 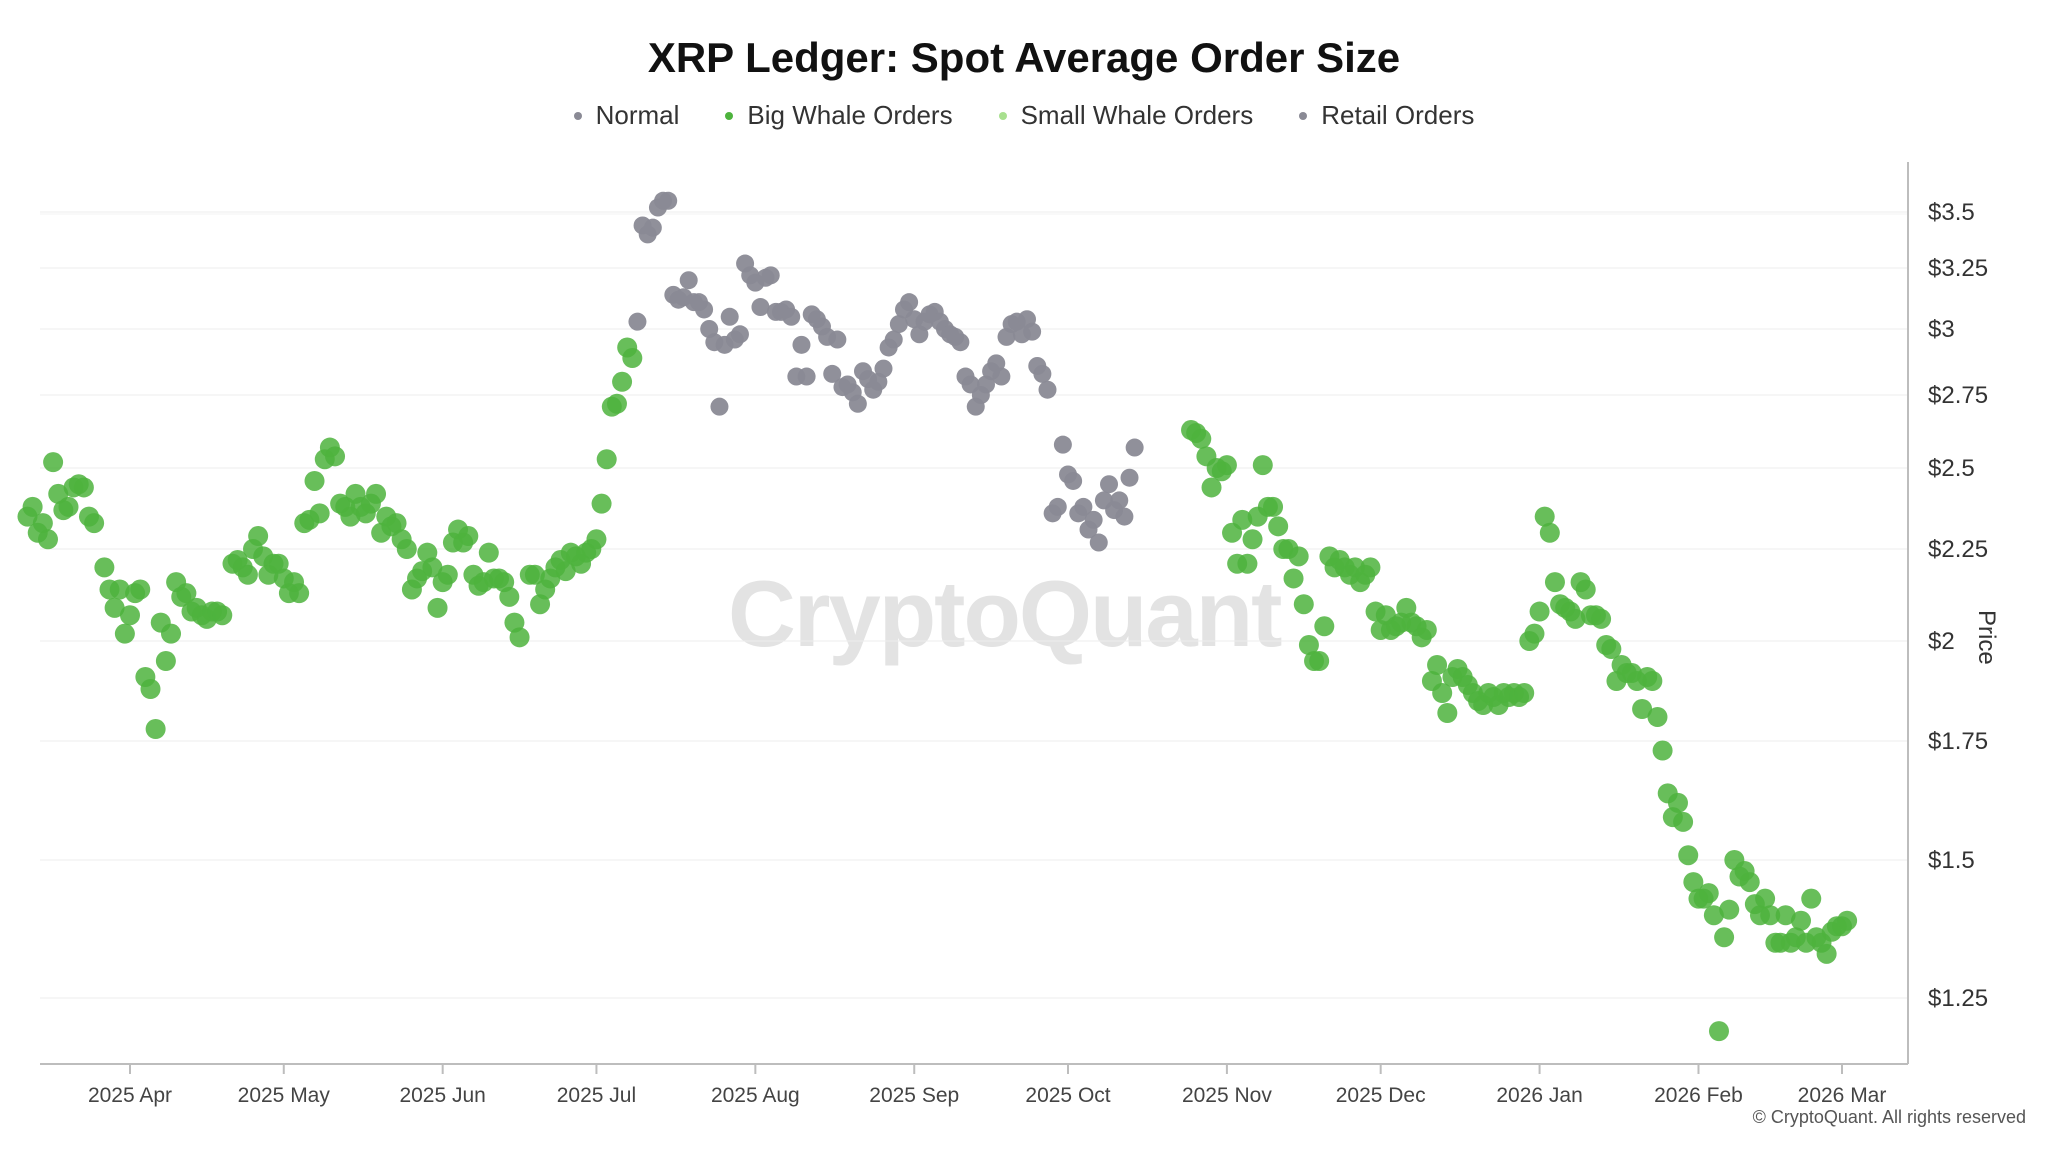 What do you see at coordinates (839, 115) in the screenshot?
I see `legend-item-big-whale: Big Whale Orders` at bounding box center [839, 115].